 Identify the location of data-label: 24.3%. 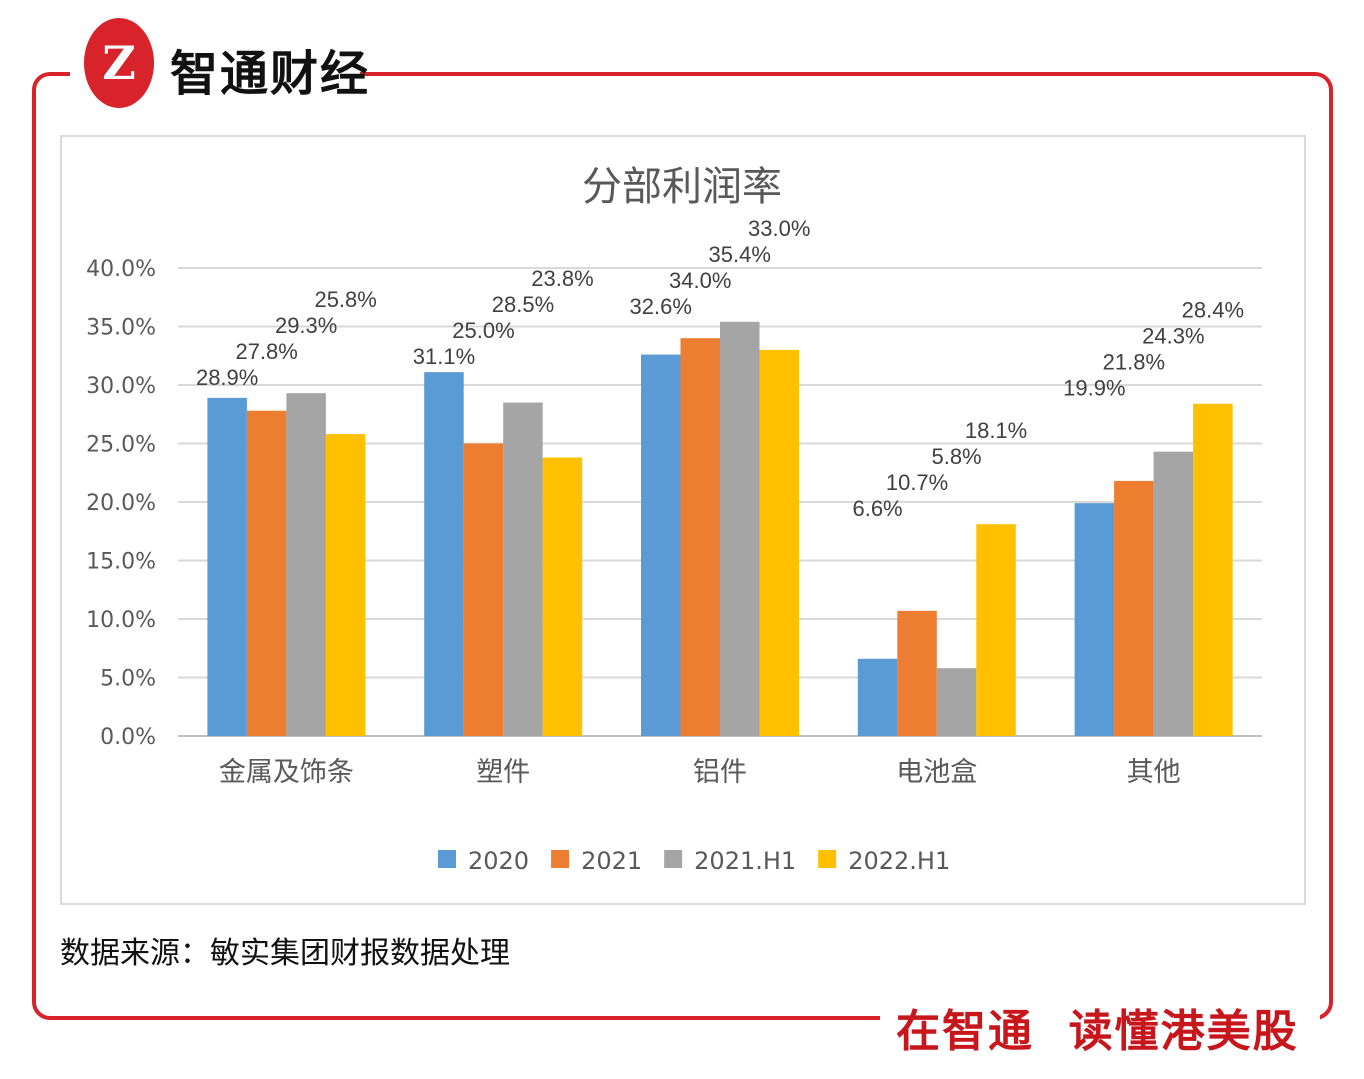
(1173, 336).